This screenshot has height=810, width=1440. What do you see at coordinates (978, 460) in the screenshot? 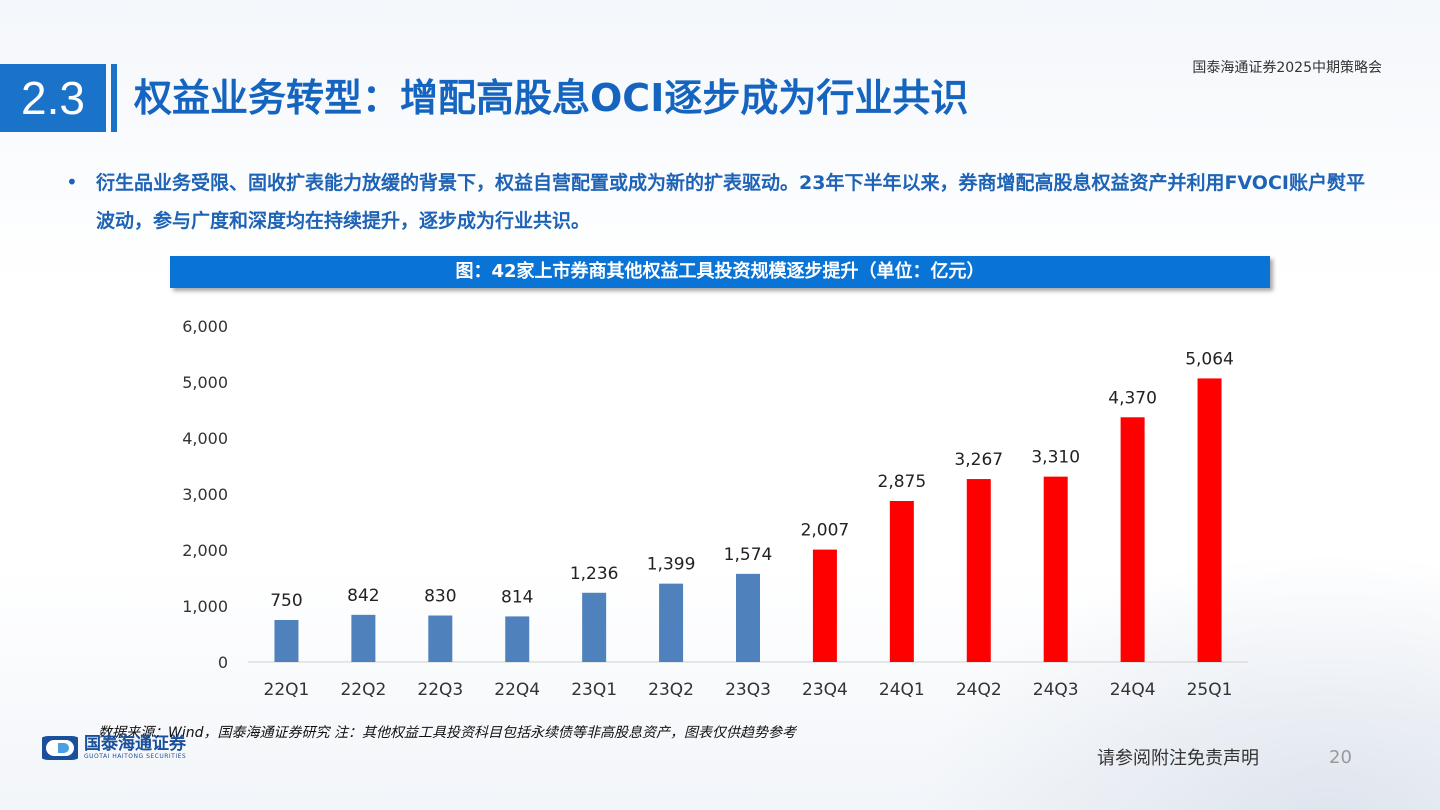
I see `data-label: 3,267` at bounding box center [978, 460].